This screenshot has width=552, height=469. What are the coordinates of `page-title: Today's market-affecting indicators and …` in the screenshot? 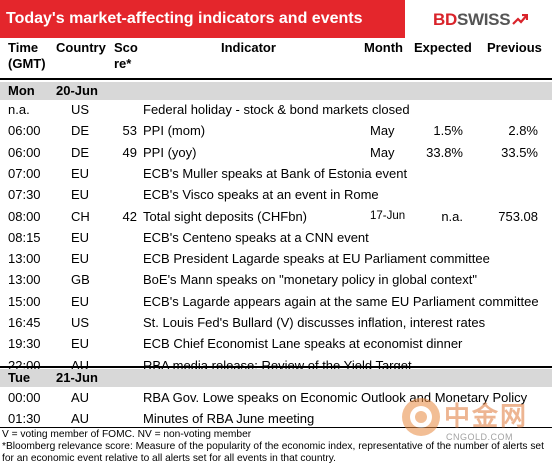 It's located at (202, 19).